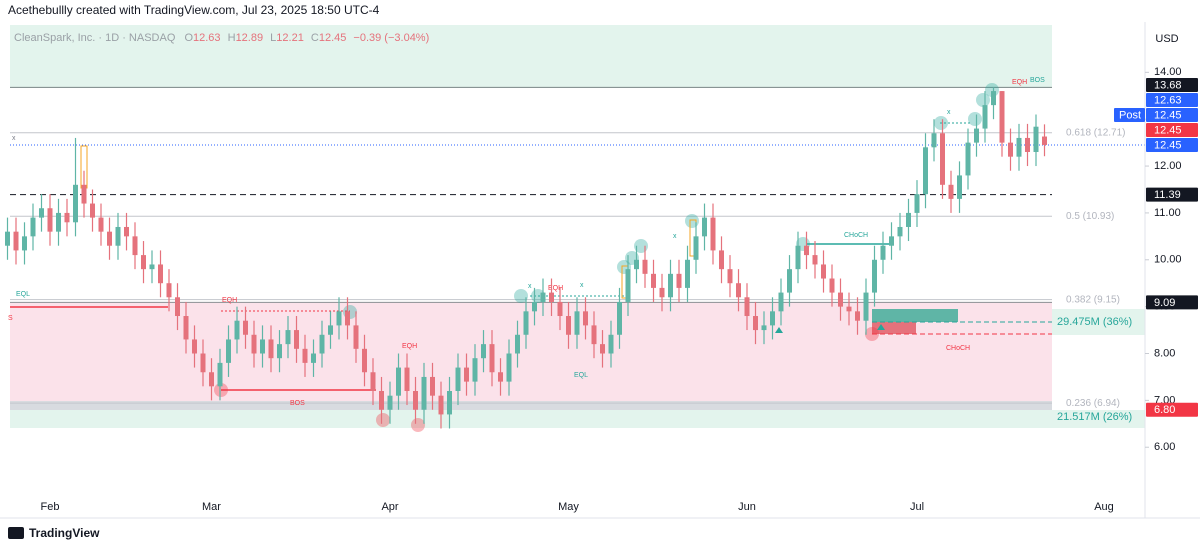 The width and height of the screenshot is (1200, 555). I want to click on fib-label: 0.618 (12.71), so click(1096, 132).